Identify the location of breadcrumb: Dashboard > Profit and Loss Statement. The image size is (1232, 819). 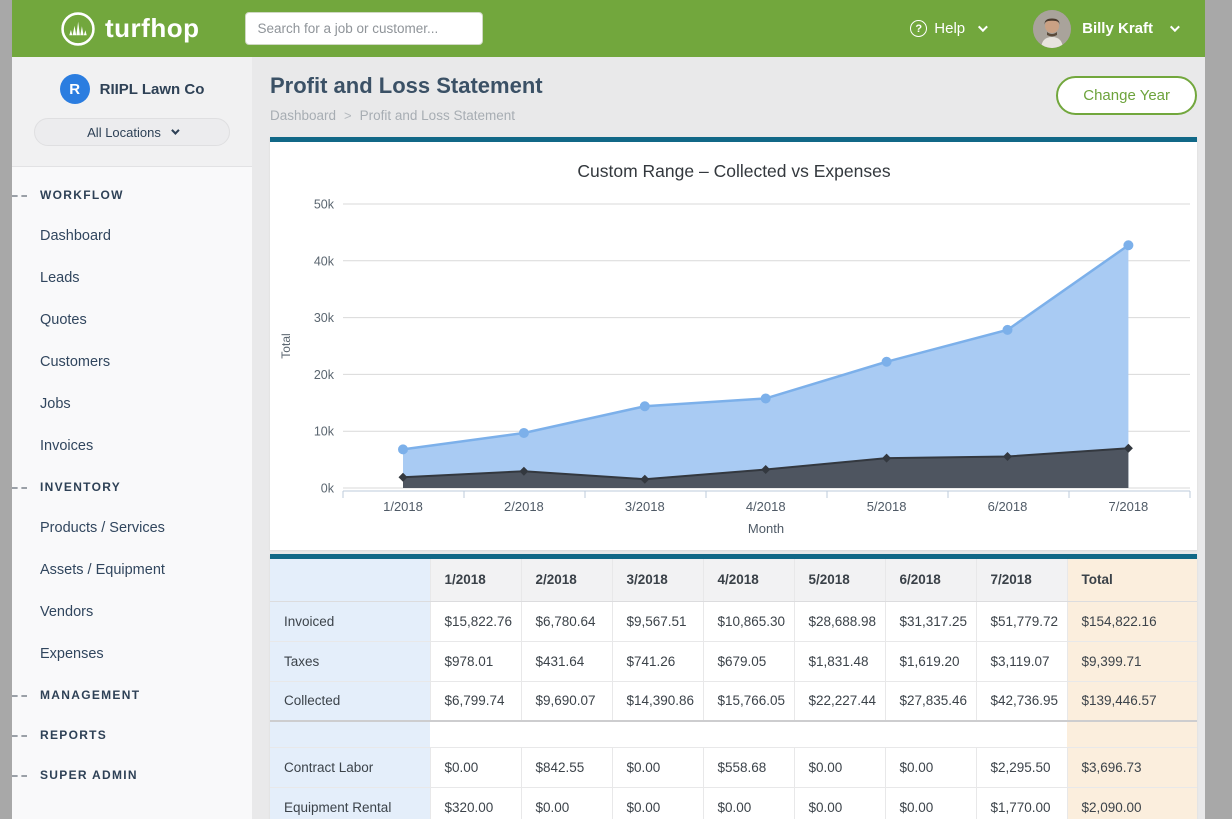
(406, 115).